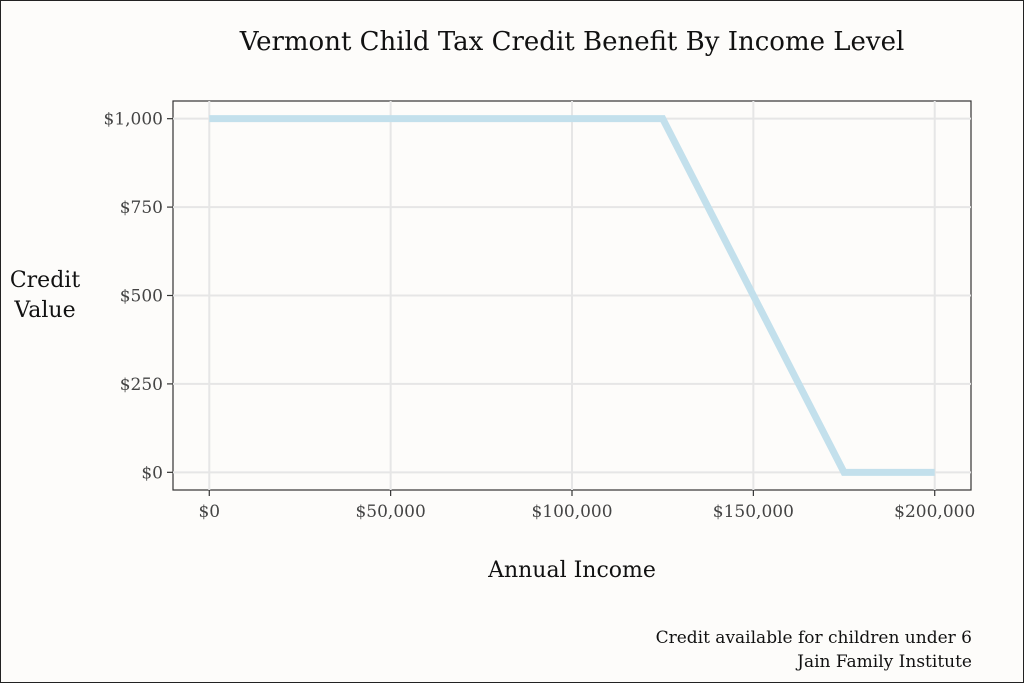 The image size is (1024, 683). I want to click on y-tick-label: $250, so click(141, 385).